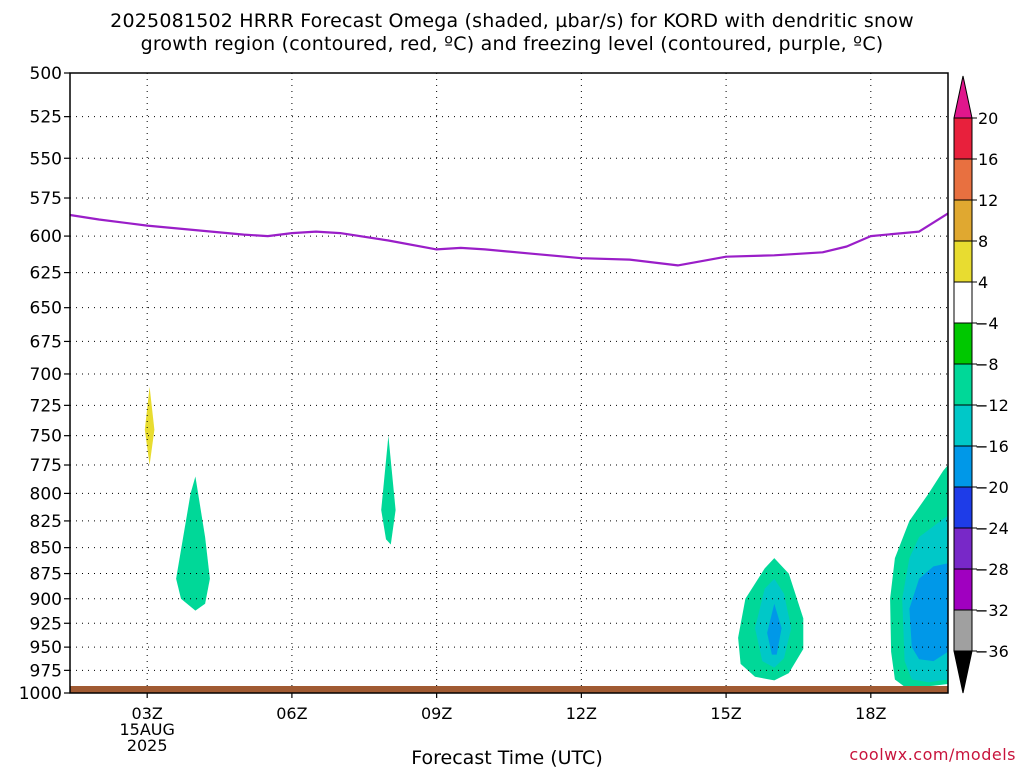  I want to click on colorbar-label: 8, so click(983, 241).